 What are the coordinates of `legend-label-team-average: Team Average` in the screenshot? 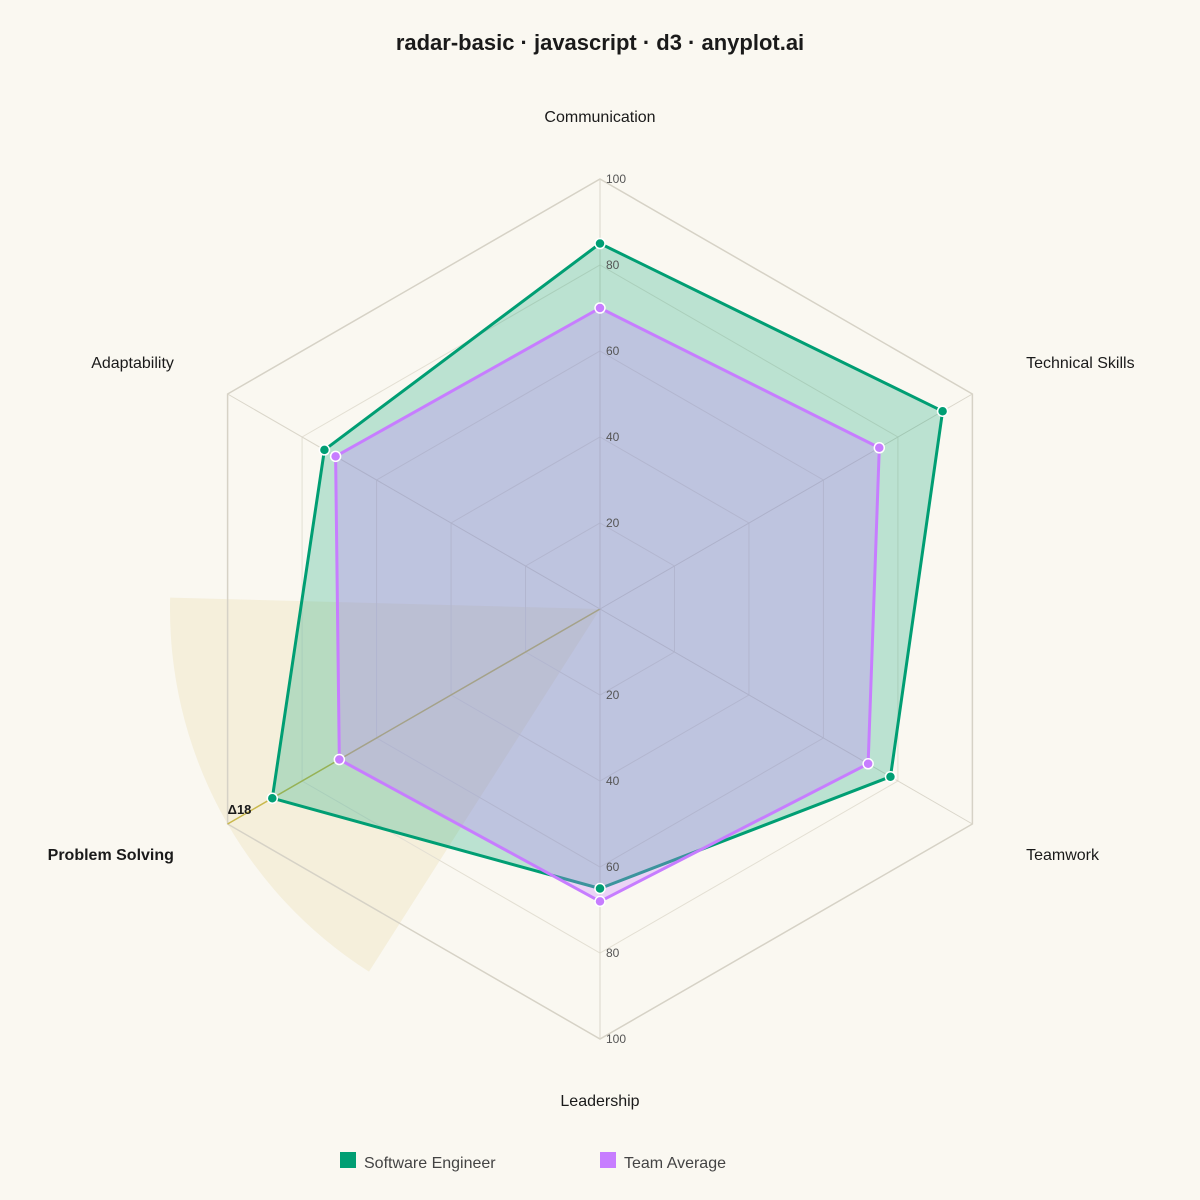 It's located at (675, 1163).